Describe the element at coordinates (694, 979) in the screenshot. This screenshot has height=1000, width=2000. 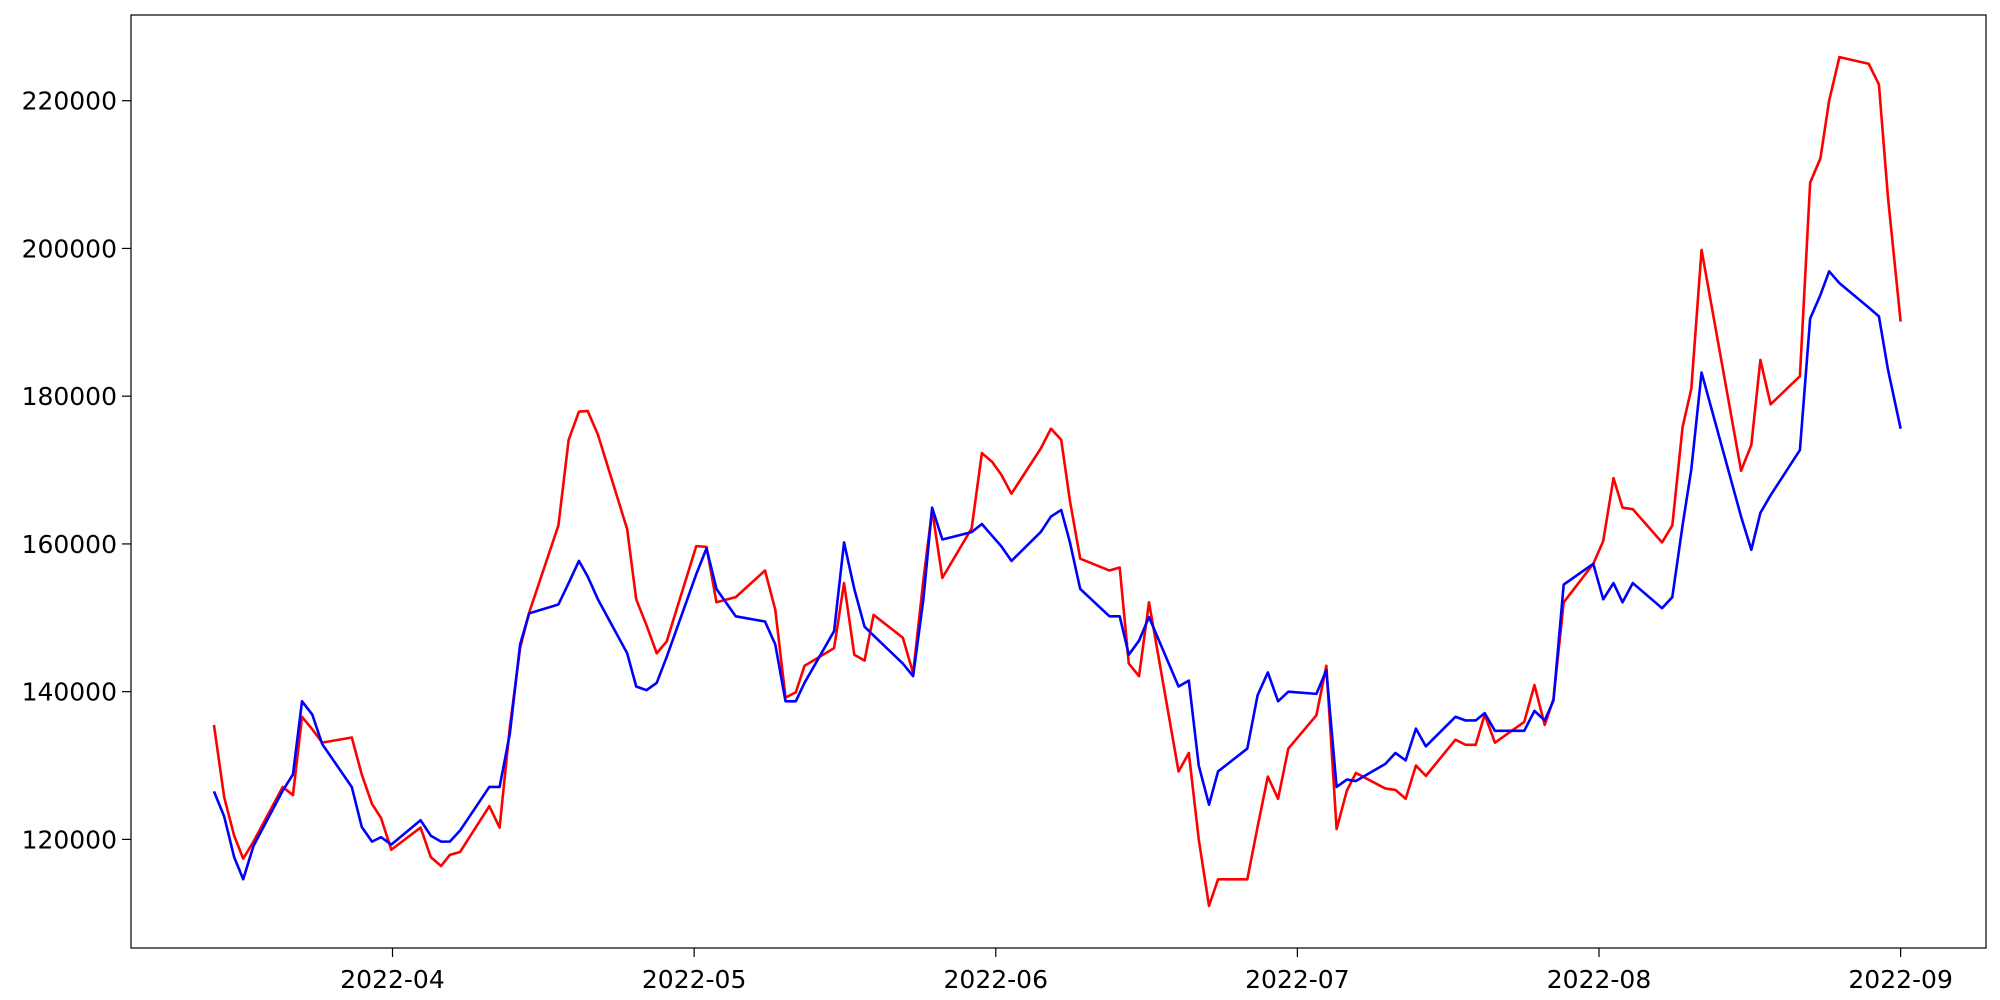
I see `x-tick-label: 2022-05` at that location.